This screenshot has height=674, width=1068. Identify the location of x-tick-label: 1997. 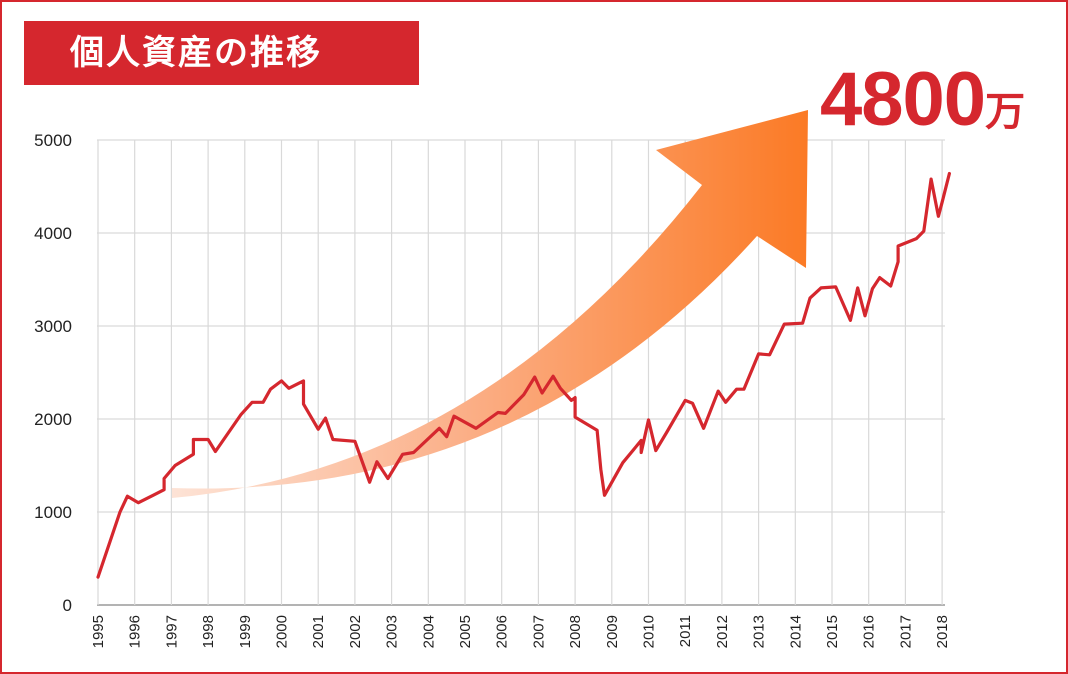
(171, 631).